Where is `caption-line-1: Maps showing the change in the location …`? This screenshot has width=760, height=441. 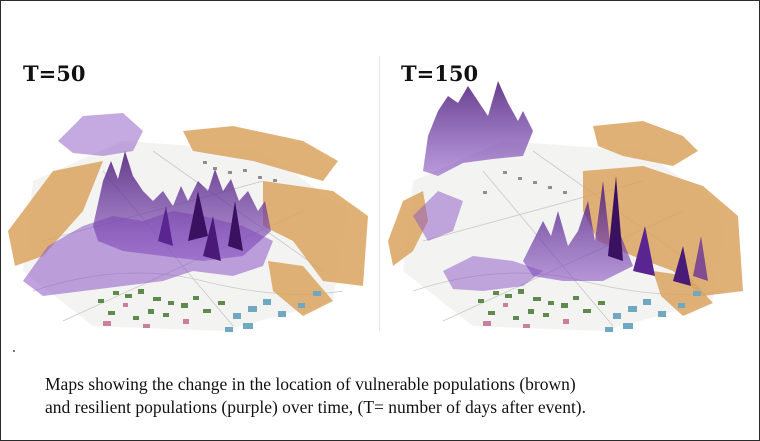 caption-line-1: Maps showing the change in the location … is located at coordinates (310, 384).